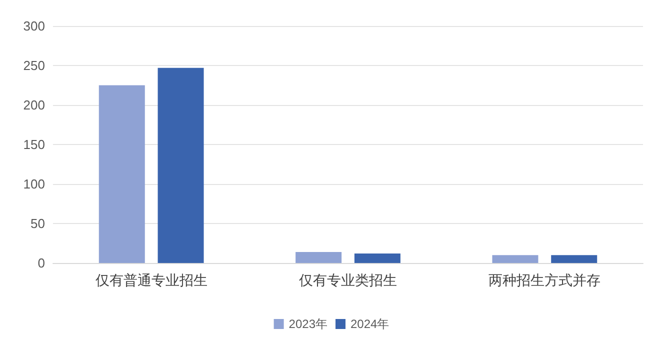 The height and width of the screenshot is (351, 663). What do you see at coordinates (308, 324) in the screenshot?
I see `legend-label: 2023年` at bounding box center [308, 324].